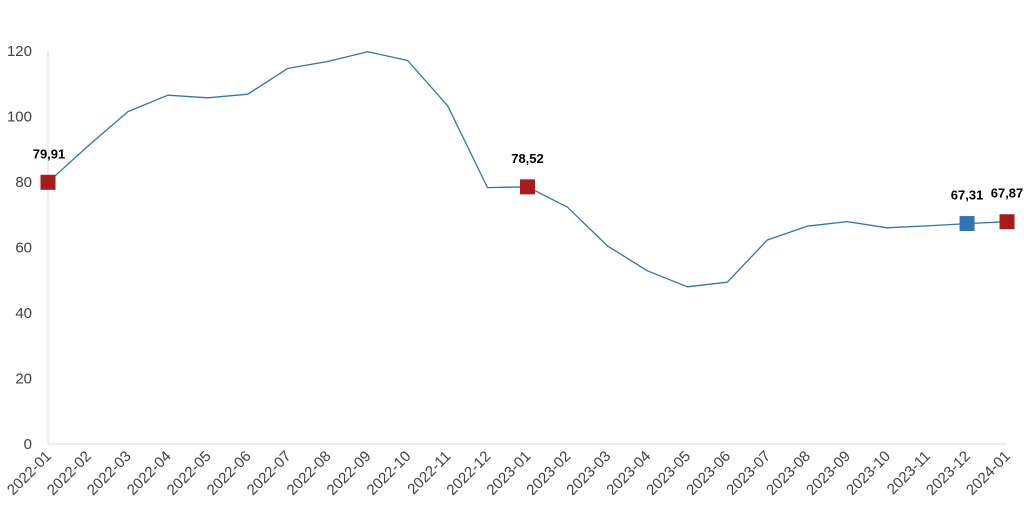 This screenshot has height=519, width=1024. Describe the element at coordinates (868, 473) in the screenshot. I see `x-tick-label: 2023-10` at that location.